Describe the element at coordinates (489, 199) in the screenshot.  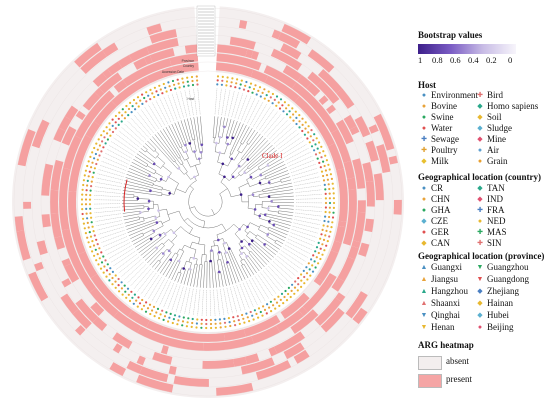
I see `country-legend-item: ◆ IND` at that location.